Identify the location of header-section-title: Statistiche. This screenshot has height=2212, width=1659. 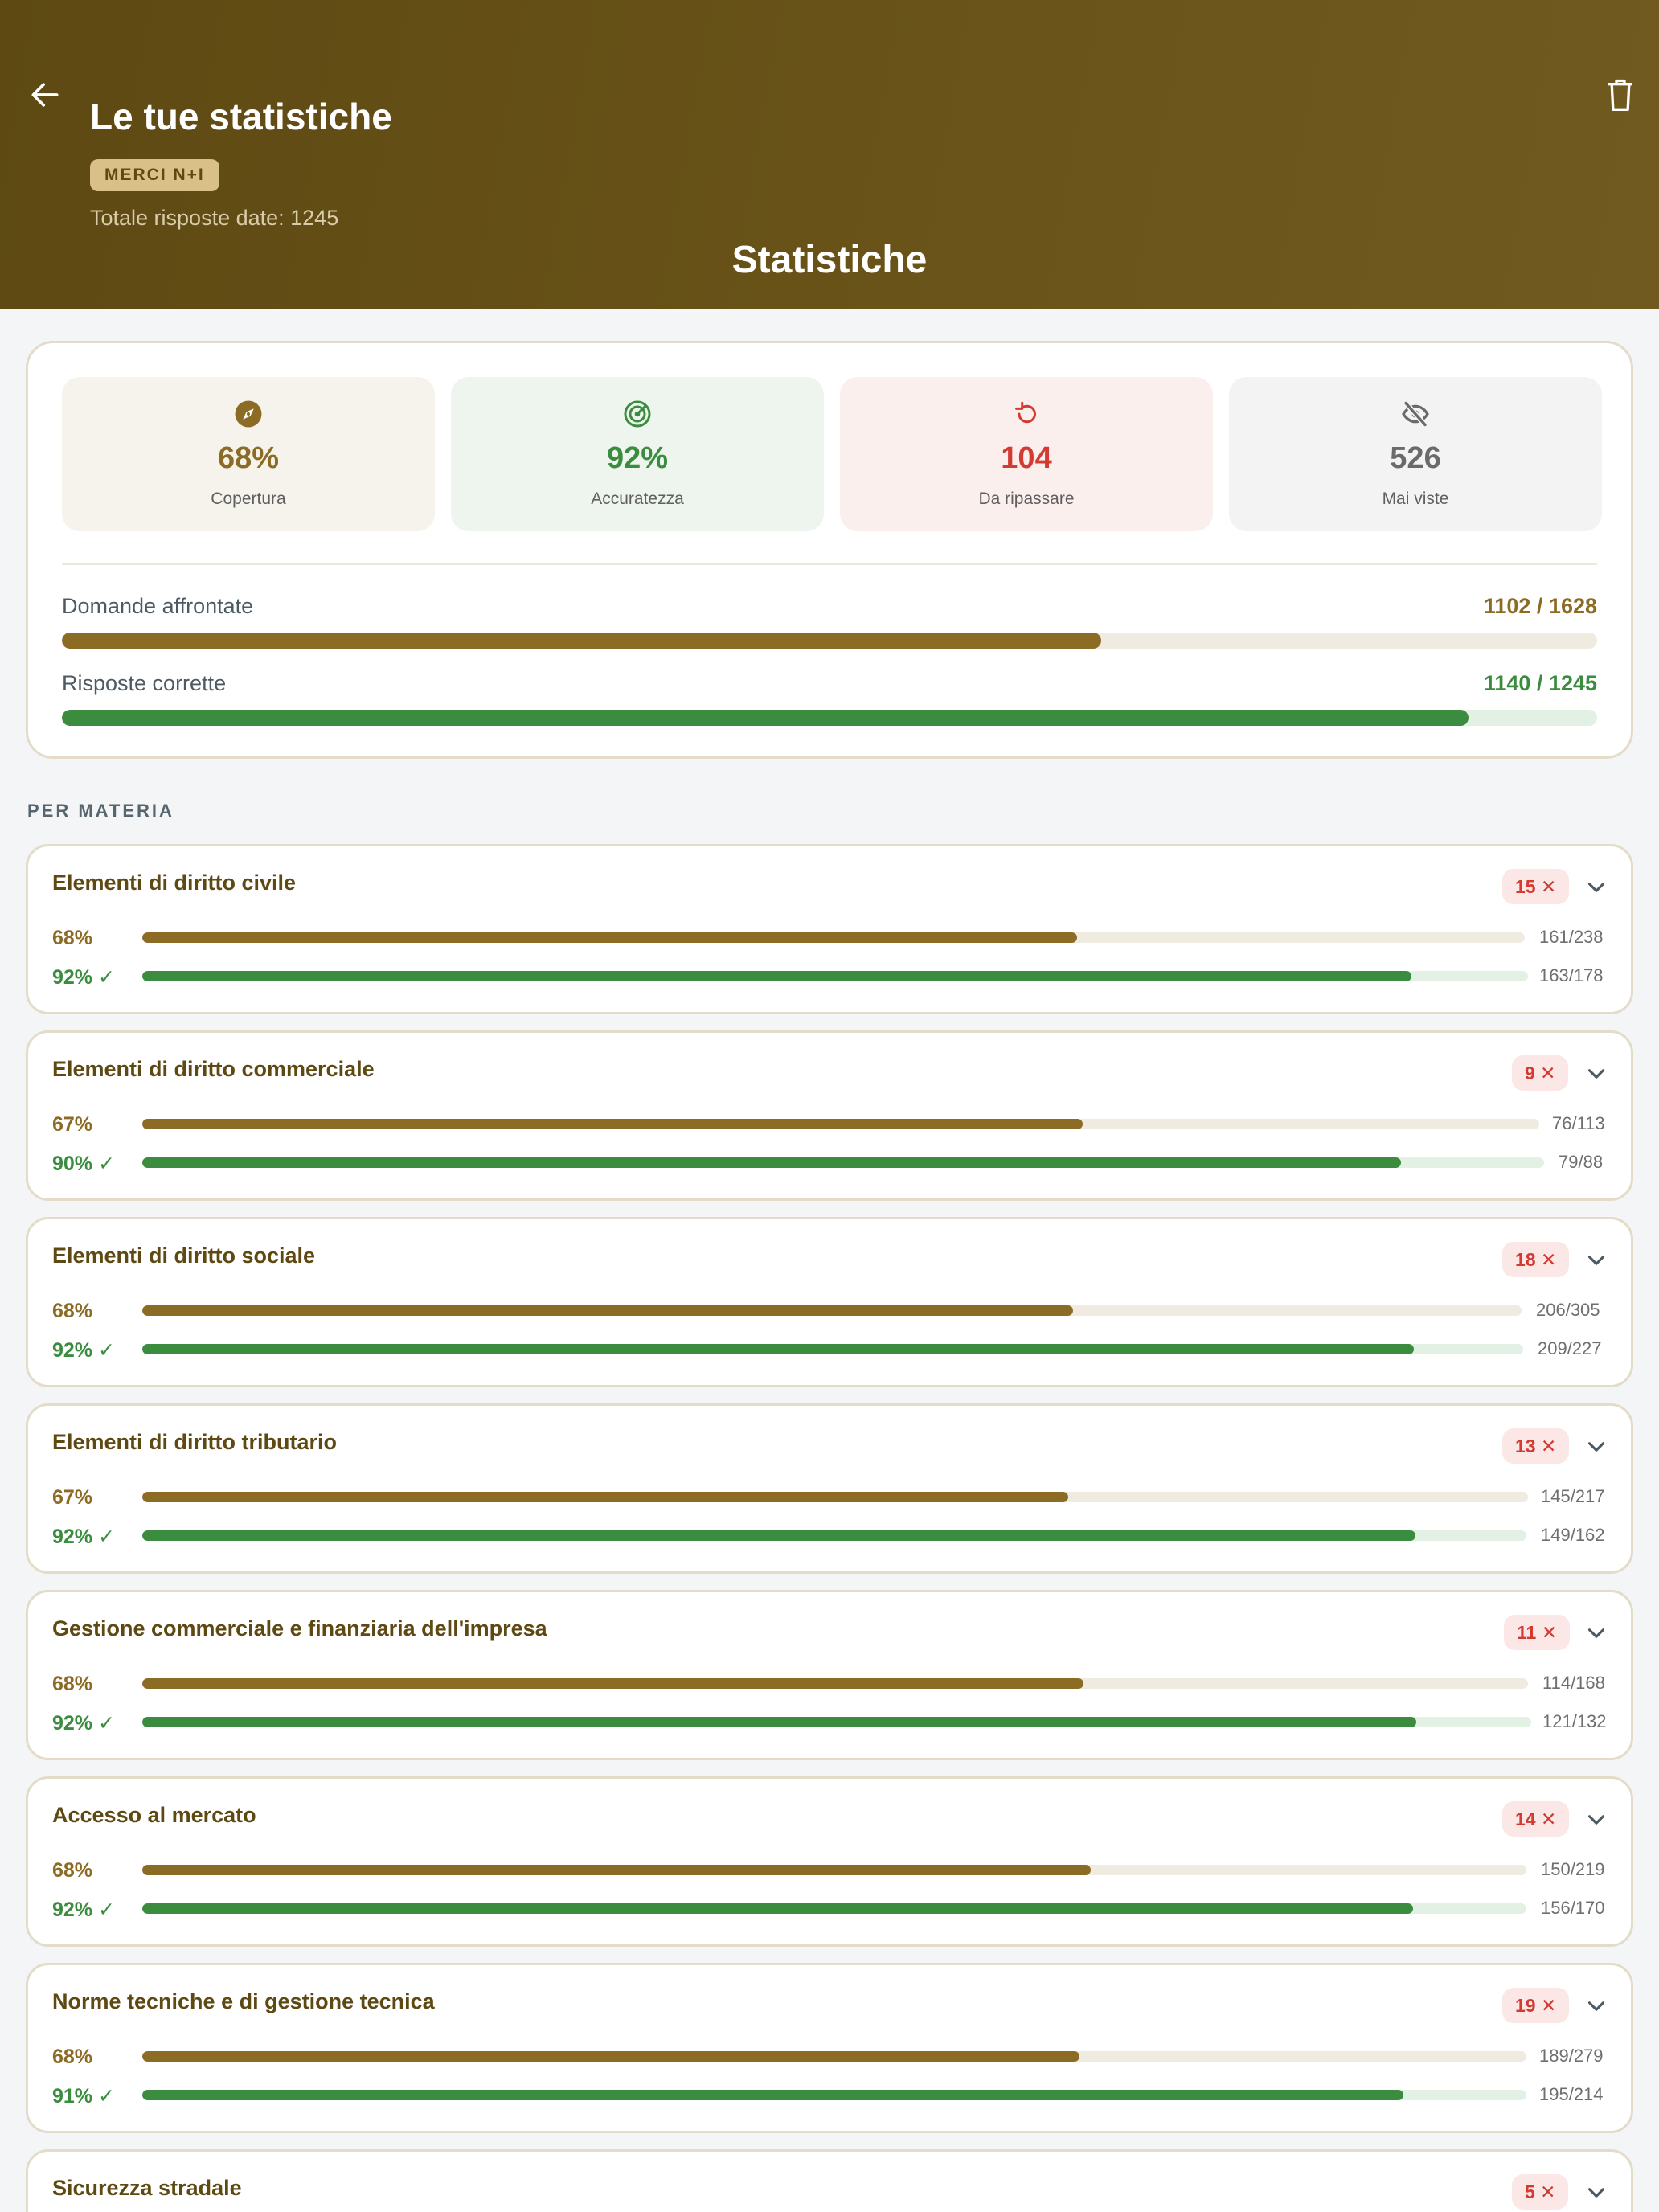
(829, 260).